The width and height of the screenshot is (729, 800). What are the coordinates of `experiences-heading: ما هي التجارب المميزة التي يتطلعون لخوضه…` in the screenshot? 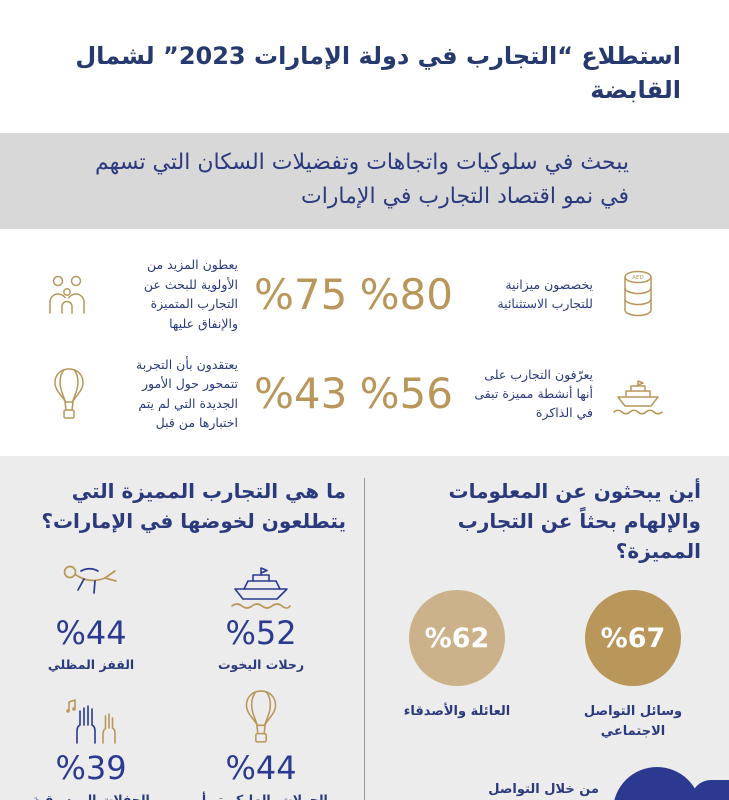 It's located at (193, 506).